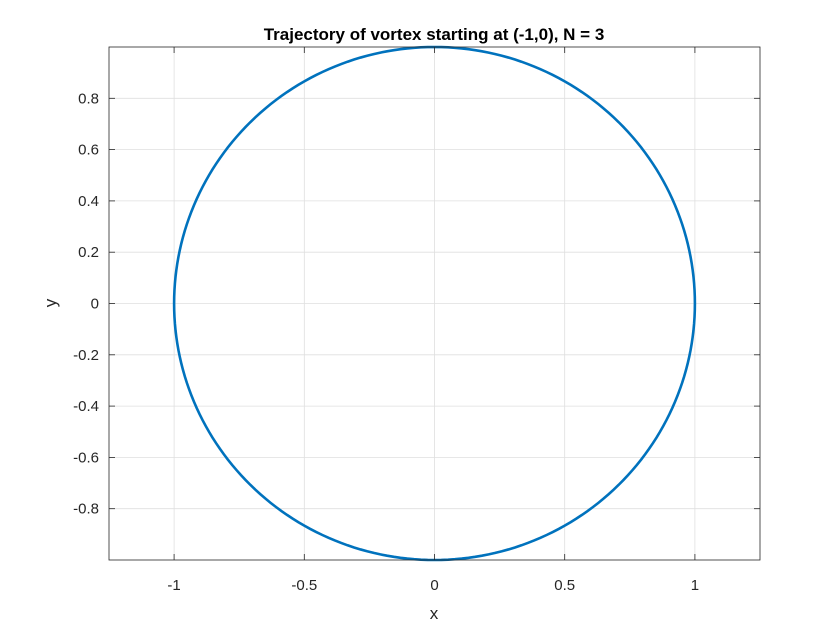 Image resolution: width=840 pixels, height=635 pixels. I want to click on x-tick-label: -1, so click(173, 585).